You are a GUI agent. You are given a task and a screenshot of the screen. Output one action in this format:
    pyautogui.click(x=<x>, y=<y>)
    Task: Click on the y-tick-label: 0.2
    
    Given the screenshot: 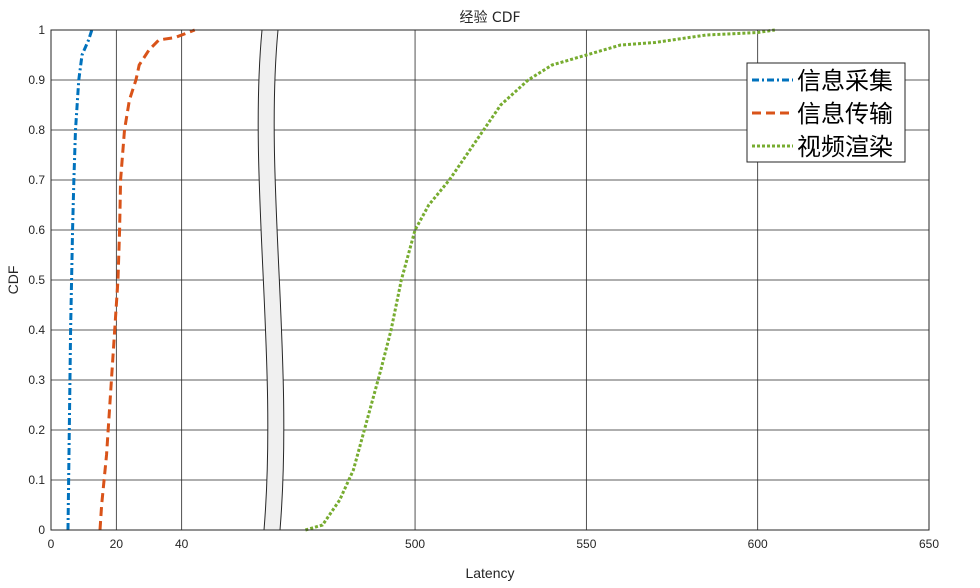 What is the action you would take?
    pyautogui.click(x=36, y=430)
    